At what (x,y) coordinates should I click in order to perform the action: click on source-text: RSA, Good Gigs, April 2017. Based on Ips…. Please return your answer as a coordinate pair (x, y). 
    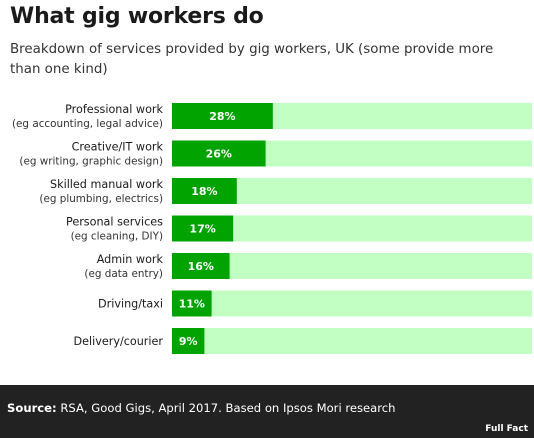
    Looking at the image, I should click on (226, 408).